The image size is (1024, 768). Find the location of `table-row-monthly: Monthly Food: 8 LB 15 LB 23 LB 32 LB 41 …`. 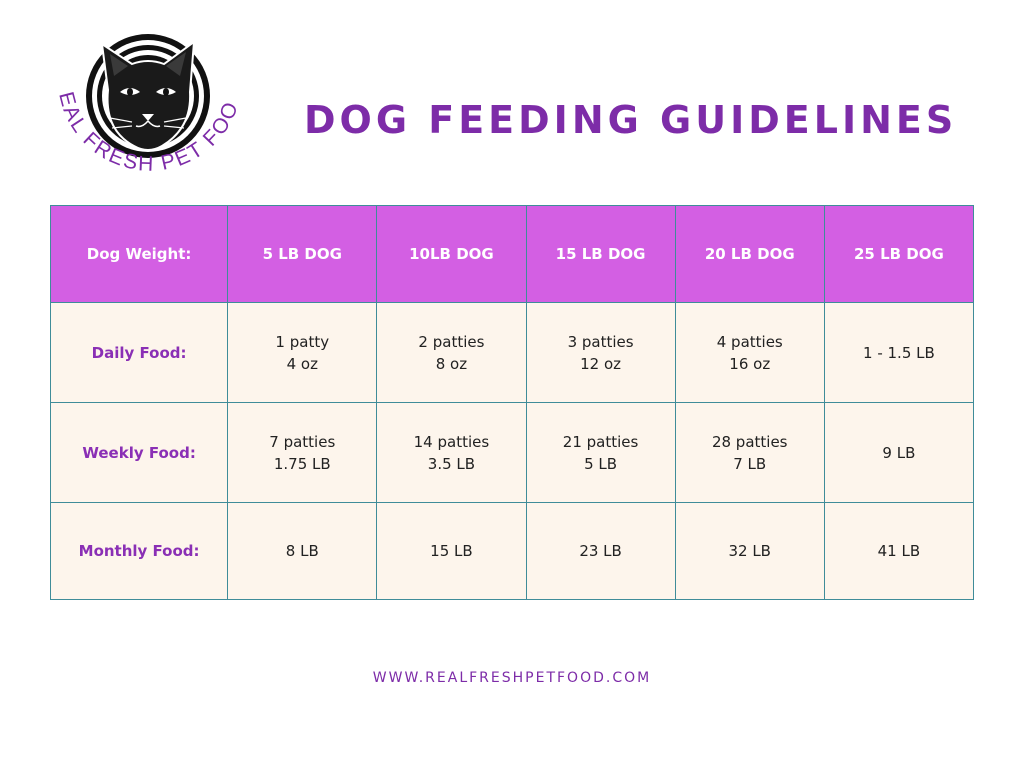

table-row-monthly: Monthly Food: 8 LB 15 LB 23 LB 32 LB 41 … is located at coordinates (512, 551).